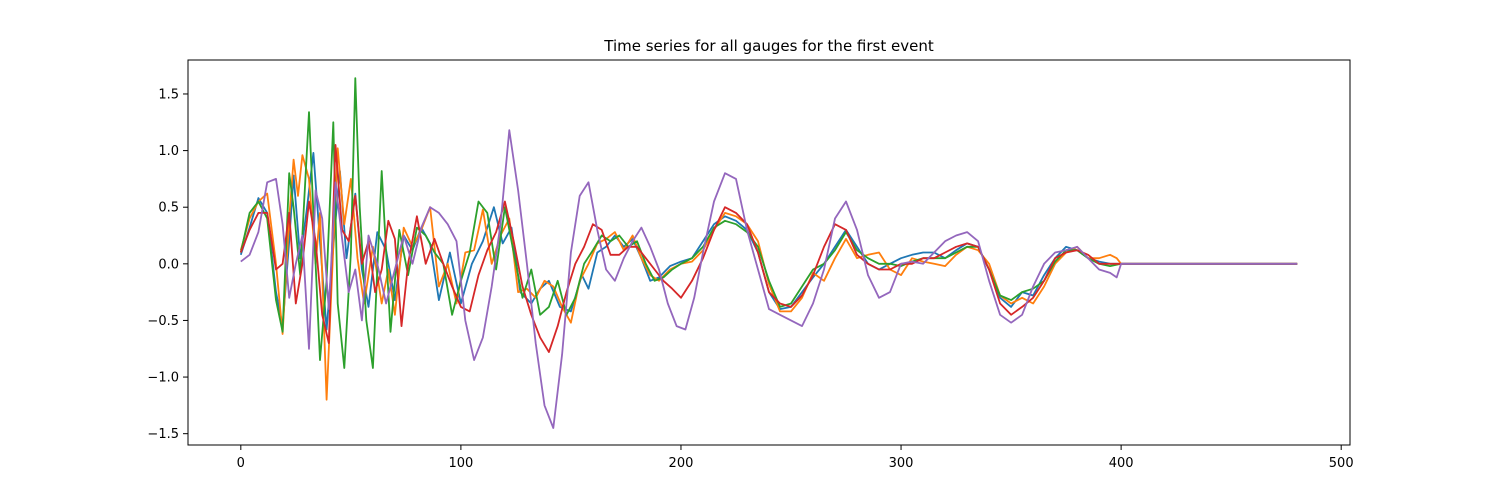 This screenshot has width=1500, height=500. I want to click on y-tick-label: −1.0, so click(163, 378).